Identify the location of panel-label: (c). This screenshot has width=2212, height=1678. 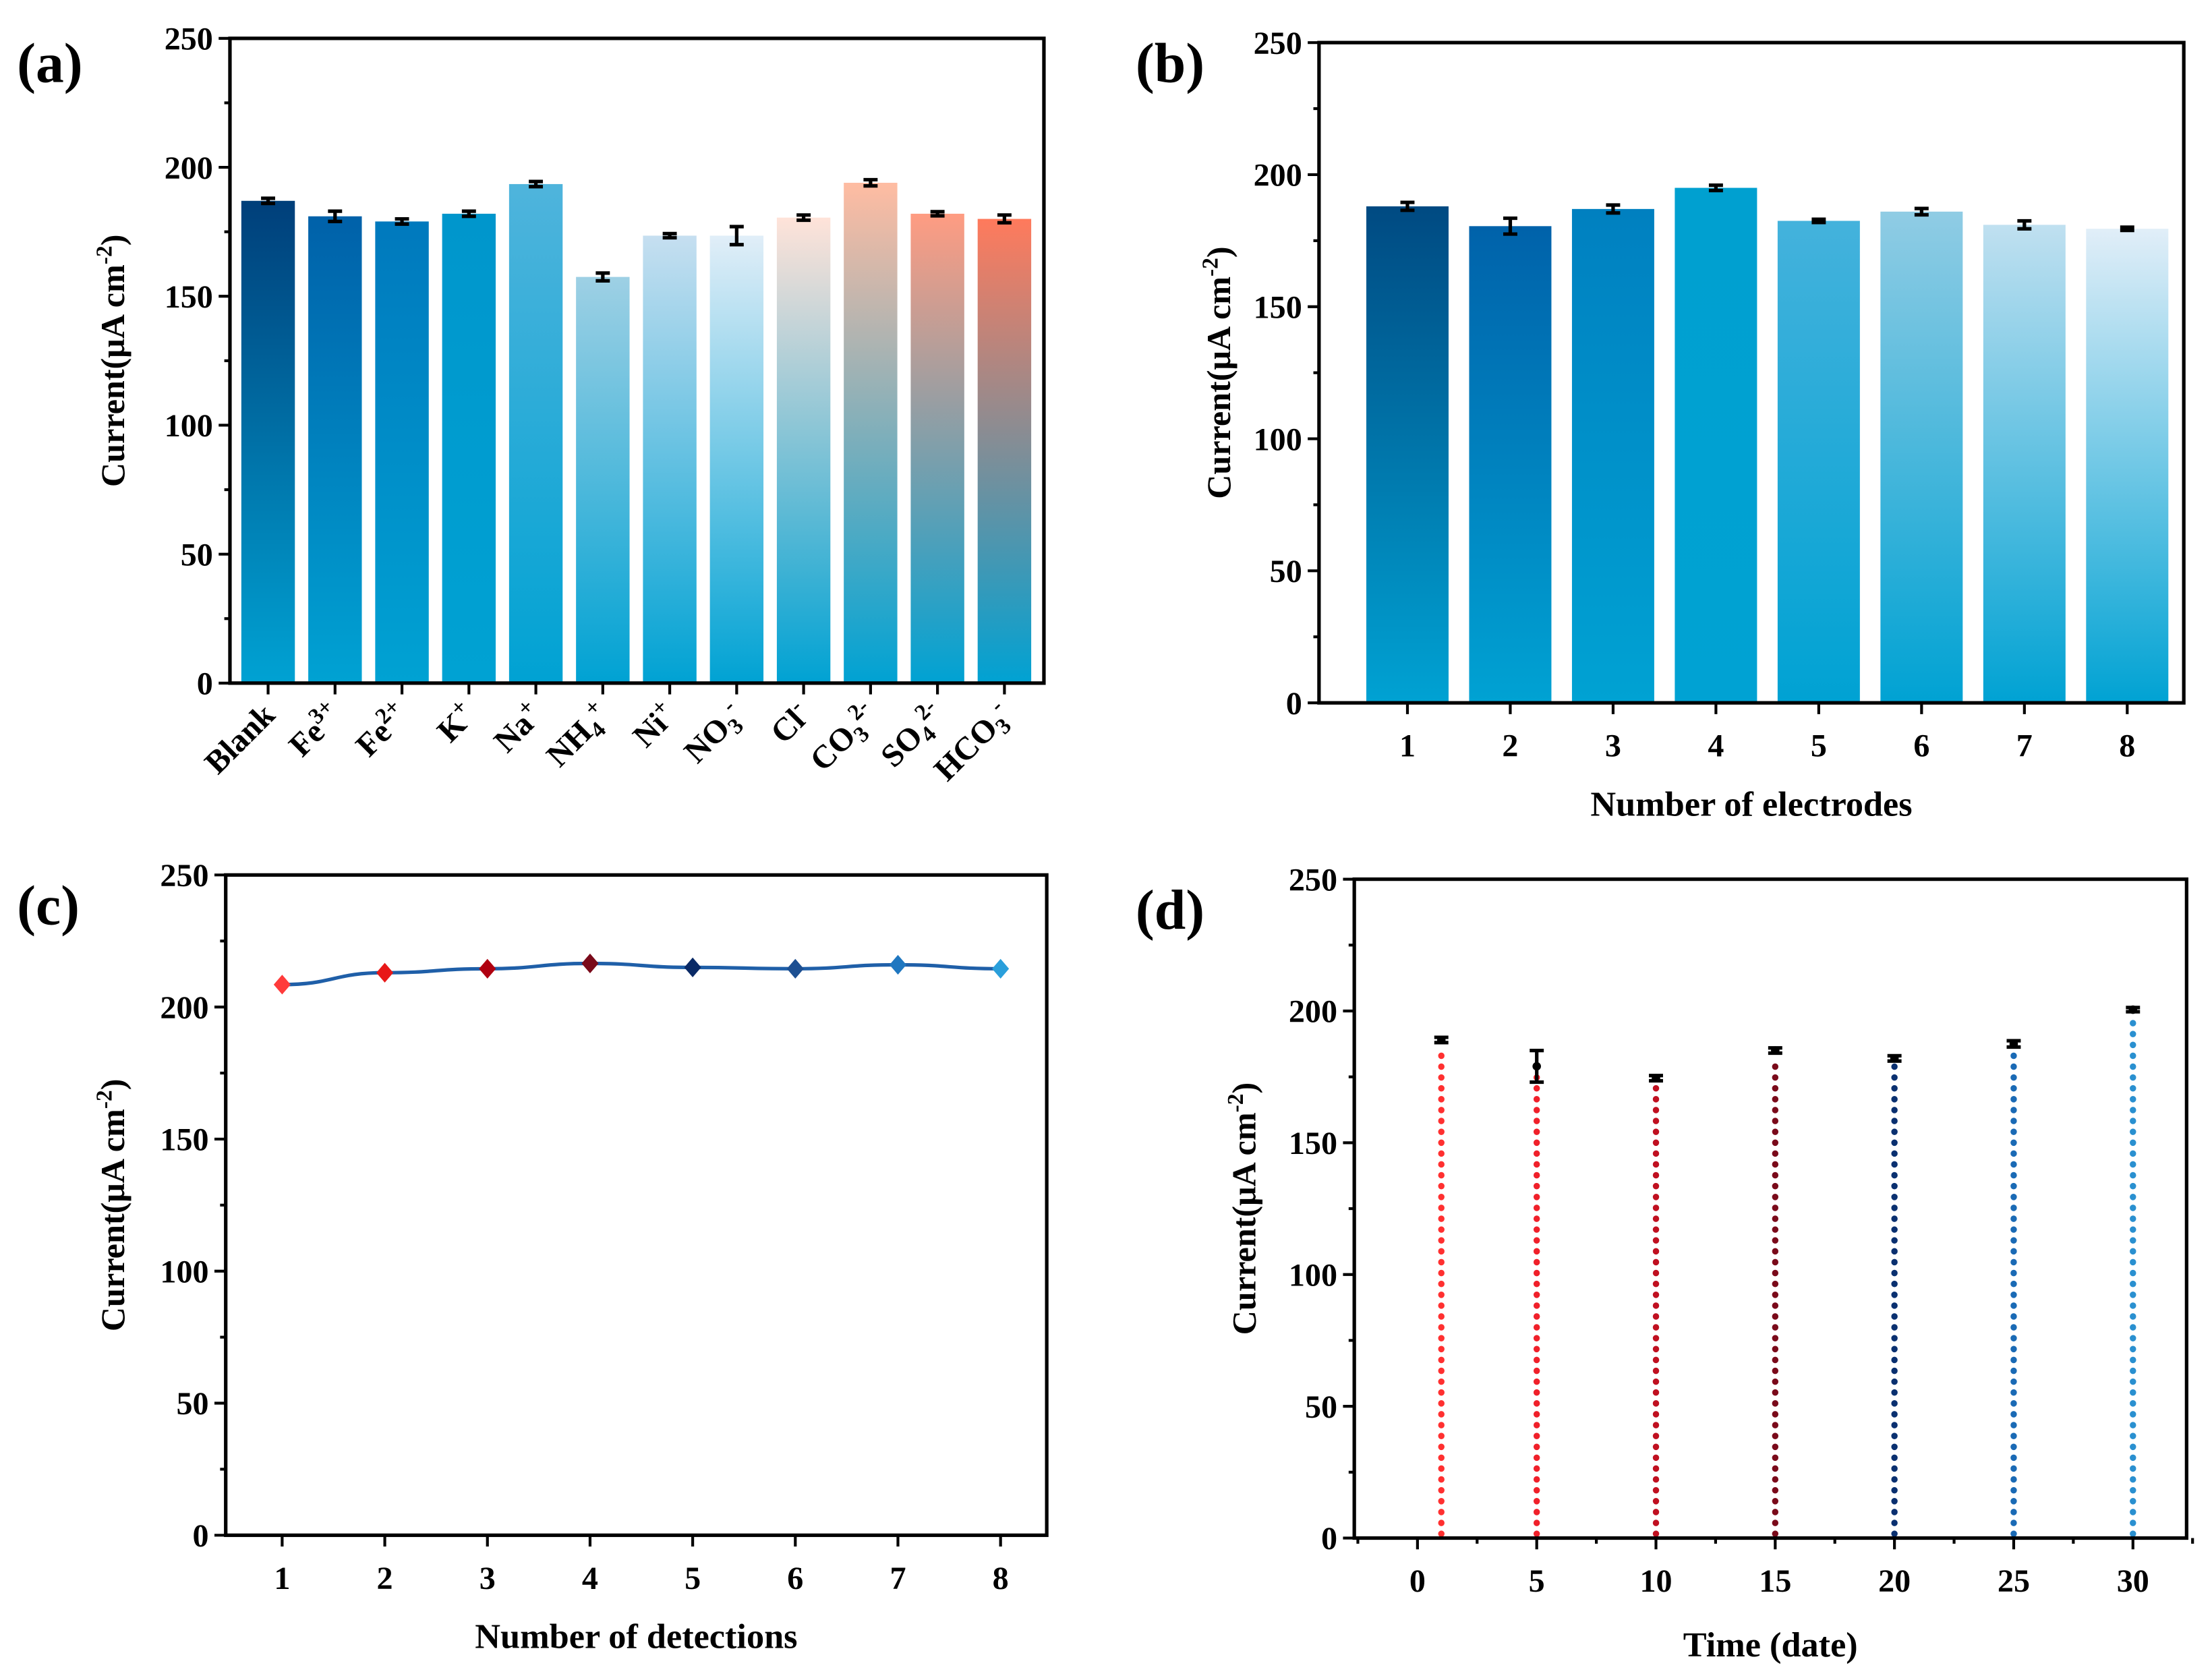
(48, 906).